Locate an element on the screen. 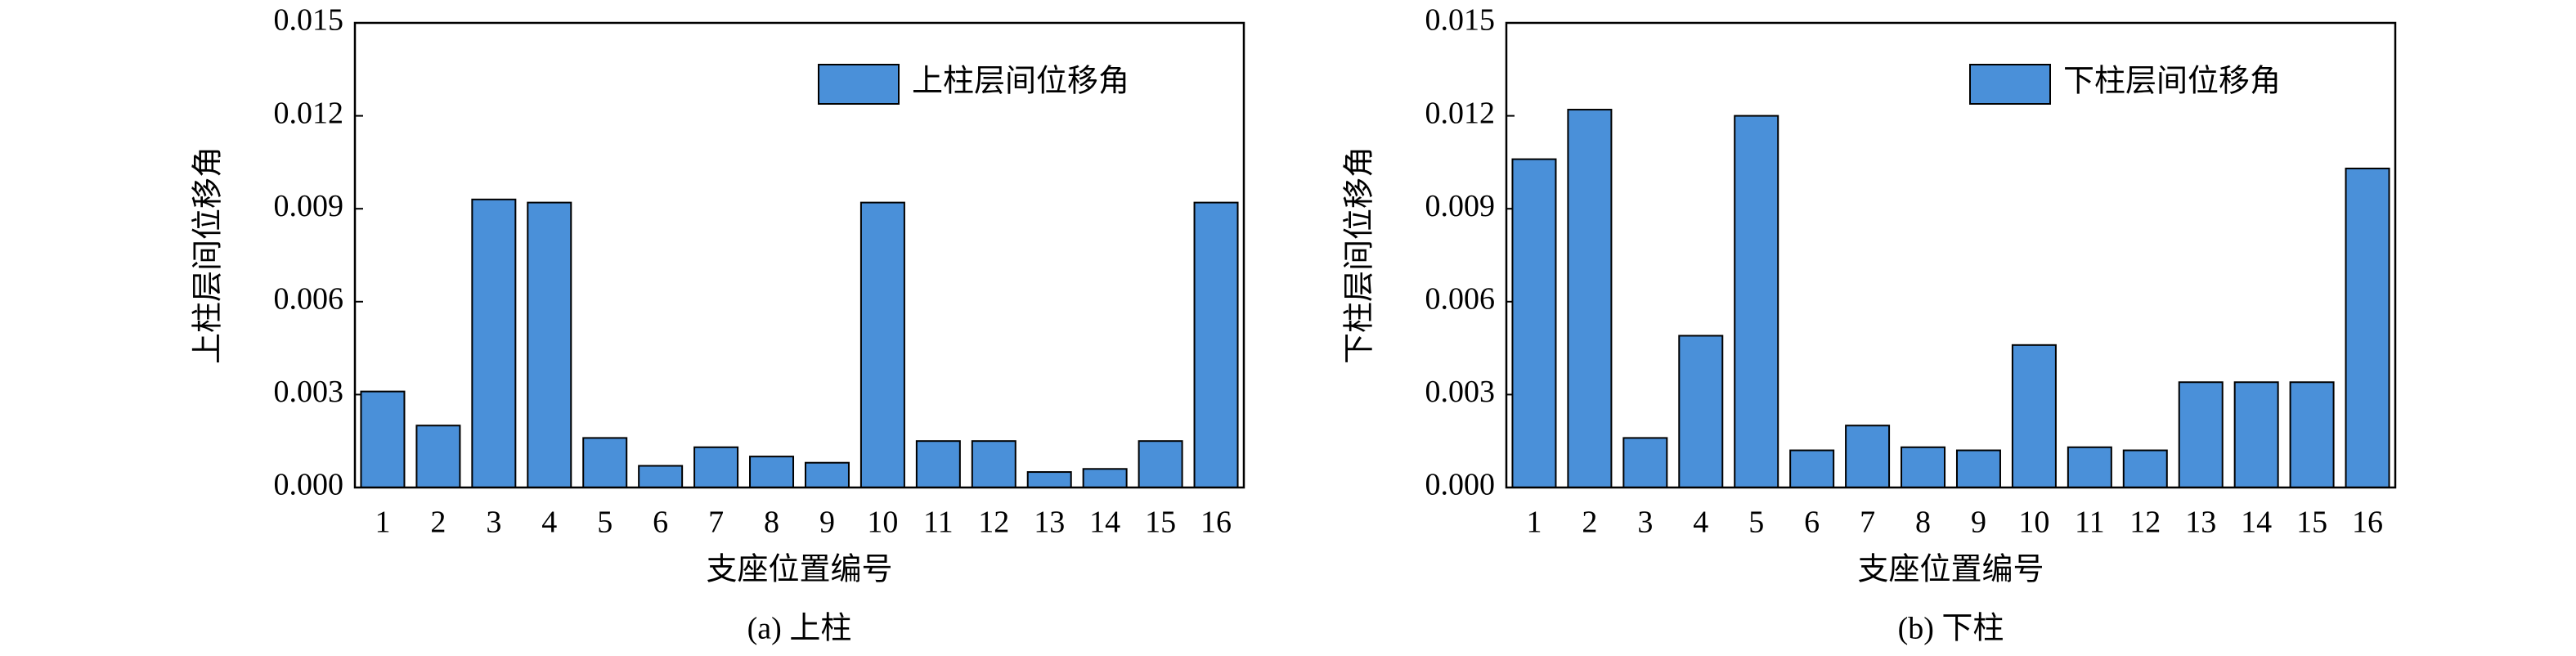 The height and width of the screenshot is (656, 2576). legend-label: 下柱层间位移角 is located at coordinates (2172, 82).